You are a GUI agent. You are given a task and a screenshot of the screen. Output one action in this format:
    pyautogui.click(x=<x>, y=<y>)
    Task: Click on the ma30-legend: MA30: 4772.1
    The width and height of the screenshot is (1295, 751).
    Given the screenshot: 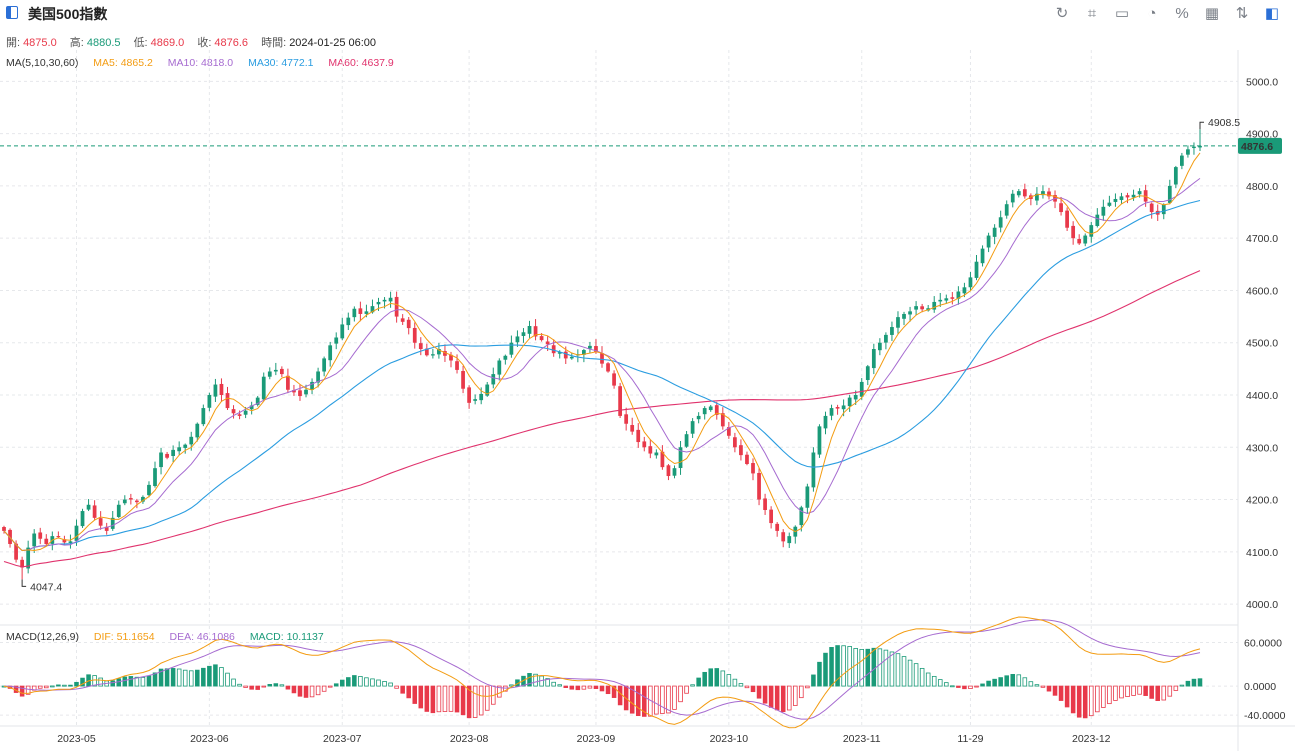 What is the action you would take?
    pyautogui.click(x=281, y=63)
    